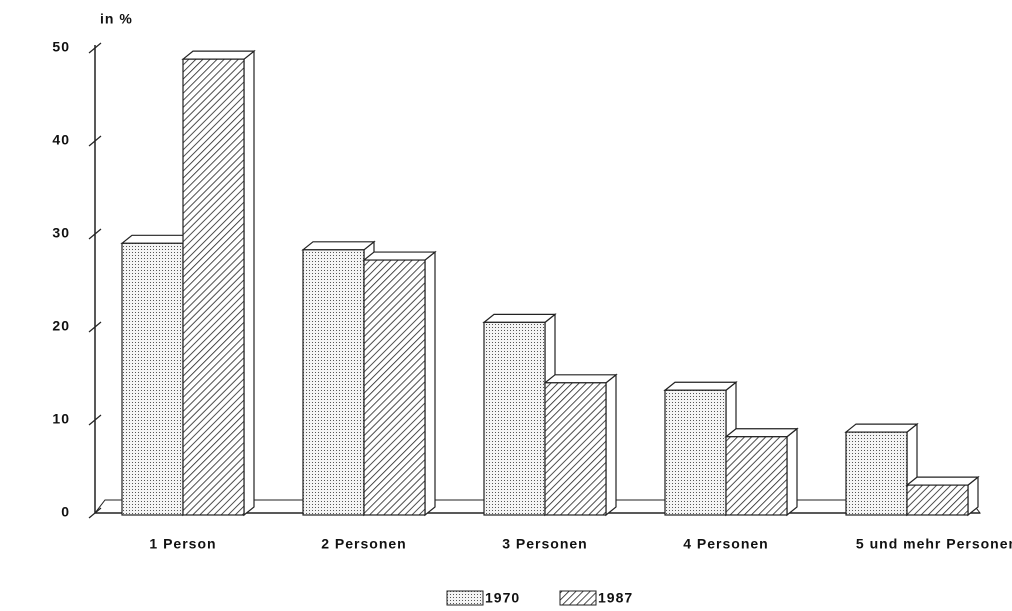  I want to click on x-tick-label: 3 Personen, so click(544, 544).